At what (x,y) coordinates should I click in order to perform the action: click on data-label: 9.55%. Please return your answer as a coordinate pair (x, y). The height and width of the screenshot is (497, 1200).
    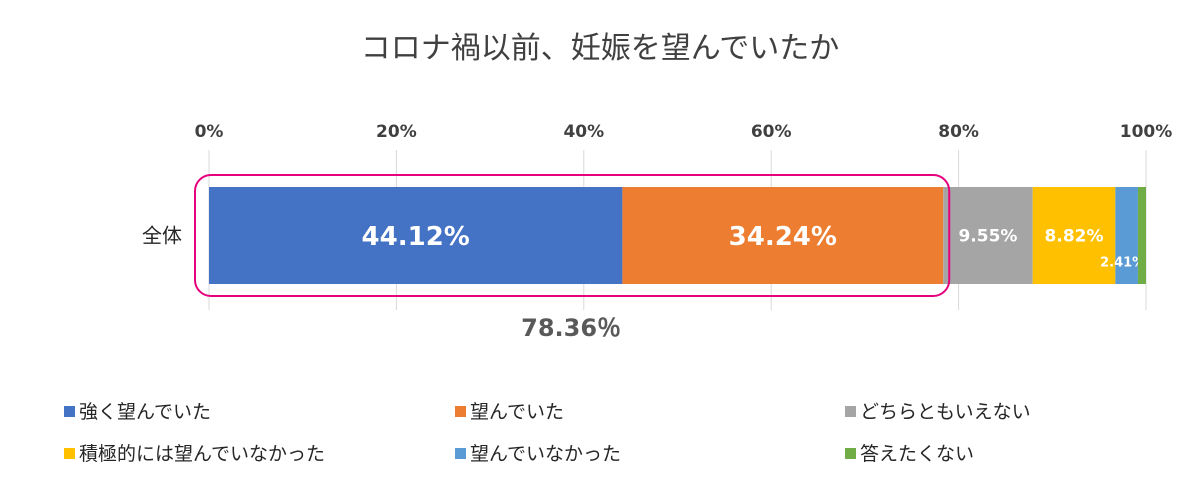
    Looking at the image, I should click on (987, 237).